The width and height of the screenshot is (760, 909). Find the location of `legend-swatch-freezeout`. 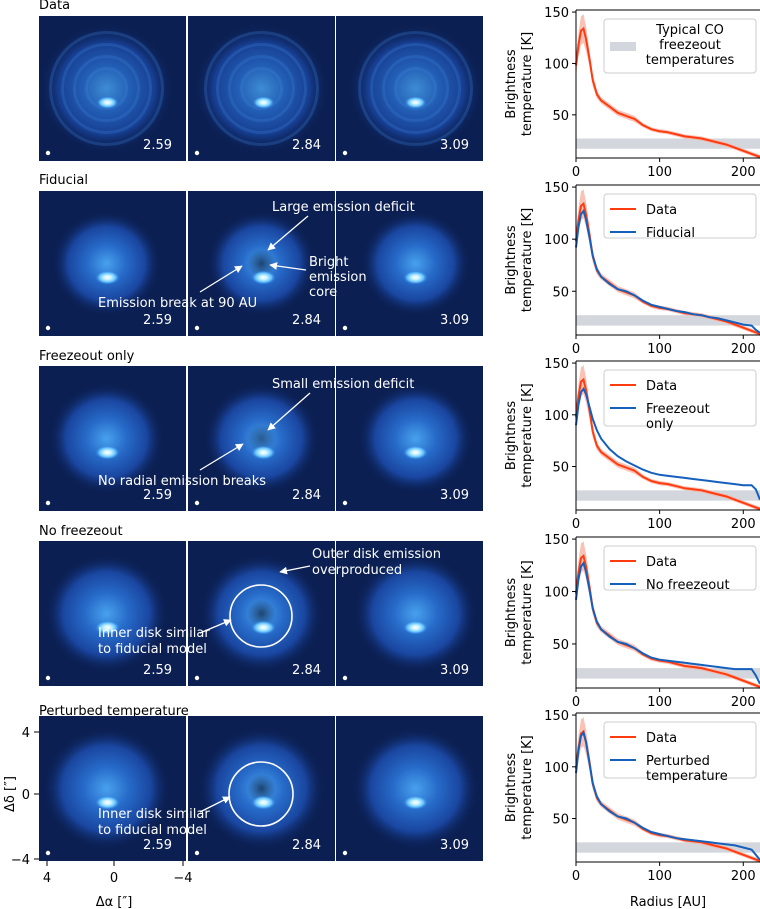

legend-swatch-freezeout is located at coordinates (623, 46).